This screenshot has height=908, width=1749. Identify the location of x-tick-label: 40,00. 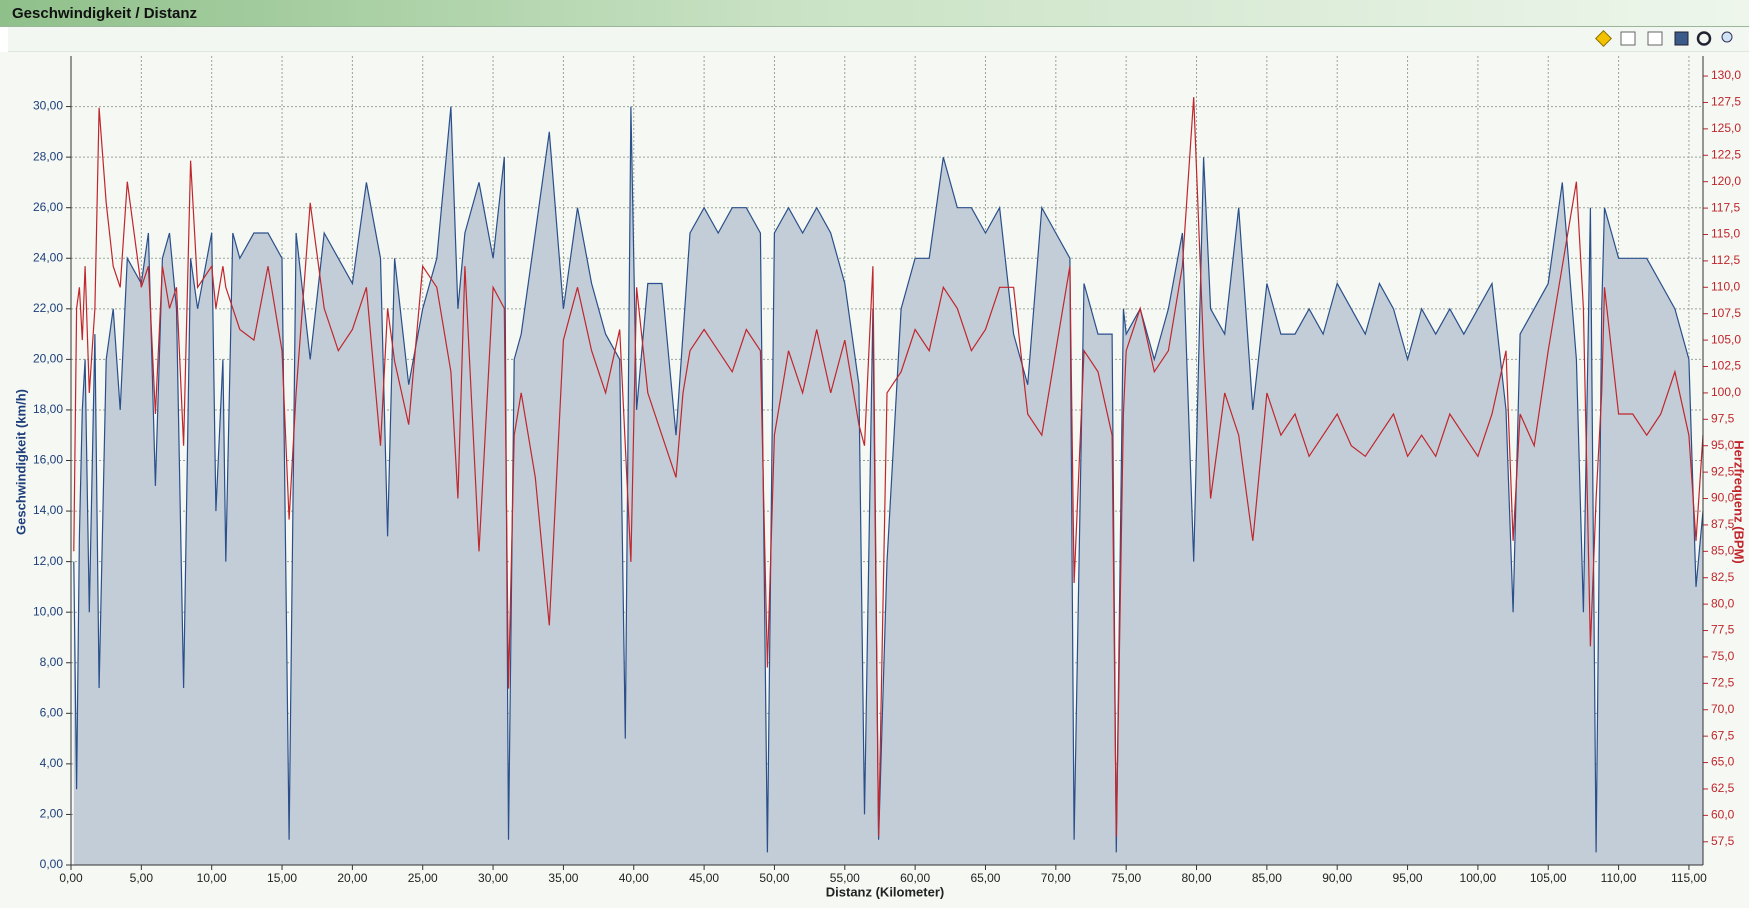
(634, 878).